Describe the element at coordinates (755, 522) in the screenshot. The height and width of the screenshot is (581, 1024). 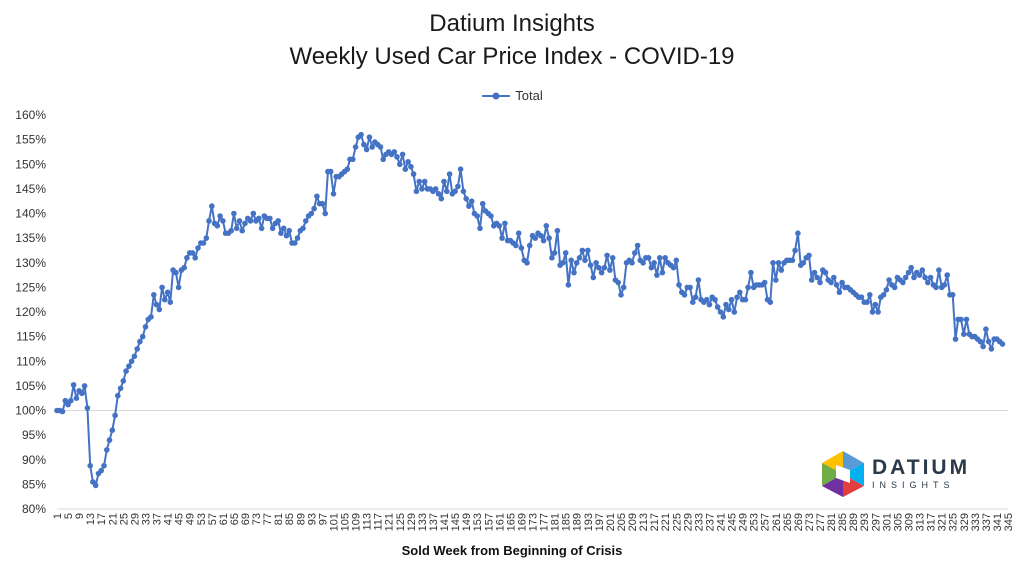
I see `x-tick-label: 253` at that location.